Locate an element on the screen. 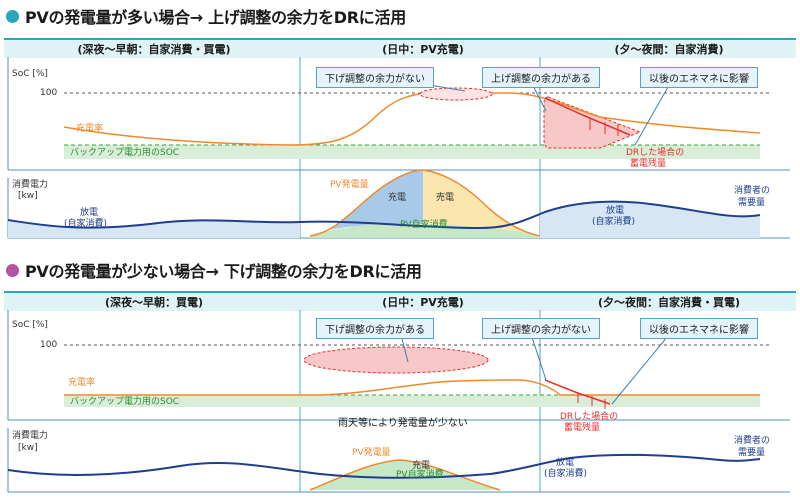 This screenshot has width=800, height=499. teal-bullet-icon is located at coordinates (12, 16).